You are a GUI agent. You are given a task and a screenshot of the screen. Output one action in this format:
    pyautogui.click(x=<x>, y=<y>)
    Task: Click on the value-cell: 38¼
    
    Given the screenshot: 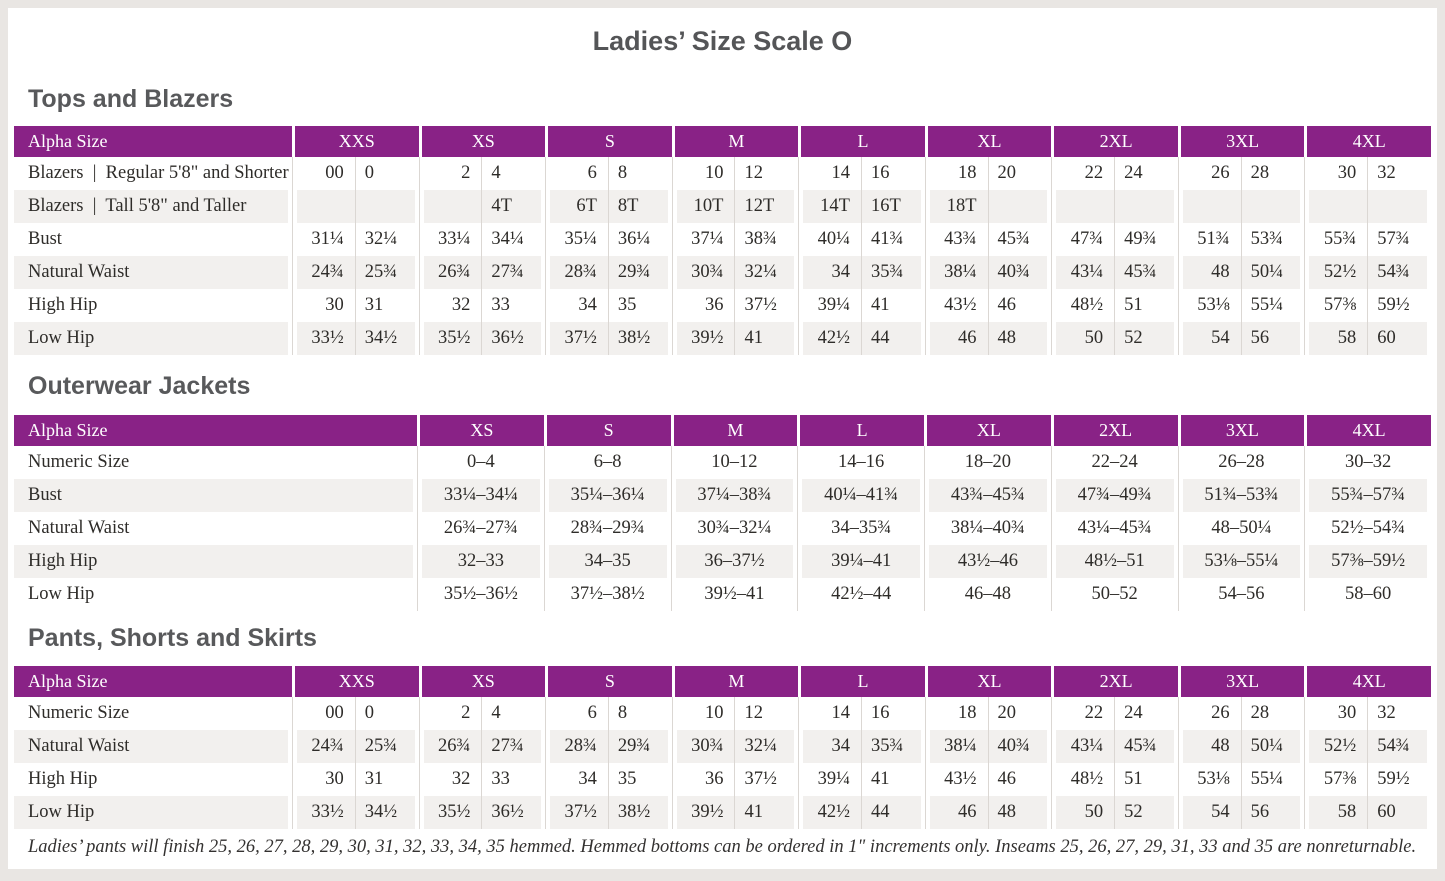 What is the action you would take?
    pyautogui.click(x=957, y=746)
    